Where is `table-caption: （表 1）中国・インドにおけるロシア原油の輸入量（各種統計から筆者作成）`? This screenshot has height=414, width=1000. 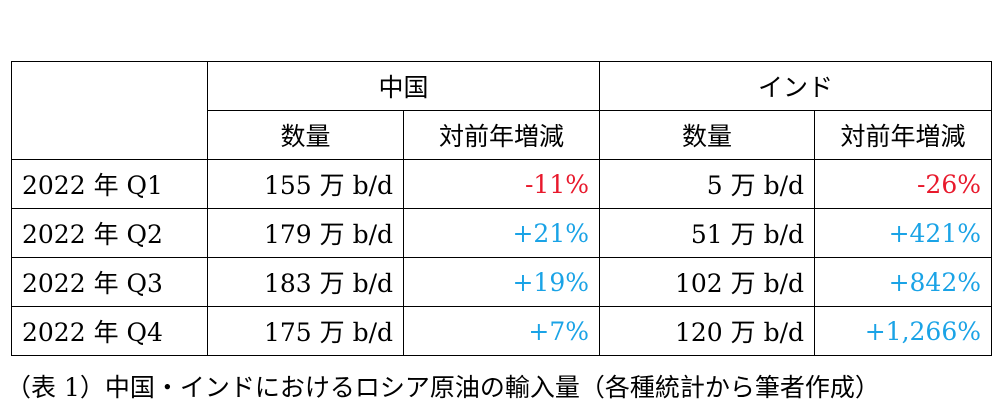
table-caption: （表 1）中国・インドにおけるロシア原油の輸入量（各種統計から筆者作成） is located at coordinates (443, 387).